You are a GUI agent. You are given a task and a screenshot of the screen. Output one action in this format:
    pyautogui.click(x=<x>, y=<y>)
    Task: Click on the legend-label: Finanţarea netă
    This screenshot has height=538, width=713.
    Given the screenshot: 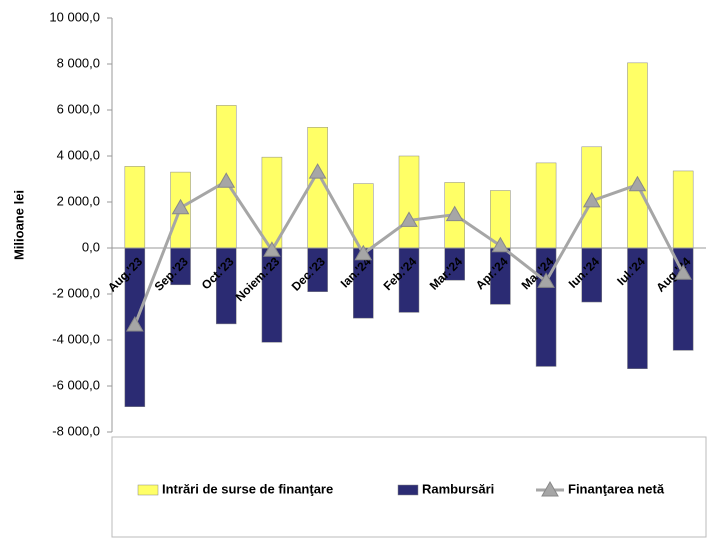 What is the action you would take?
    pyautogui.click(x=616, y=488)
    